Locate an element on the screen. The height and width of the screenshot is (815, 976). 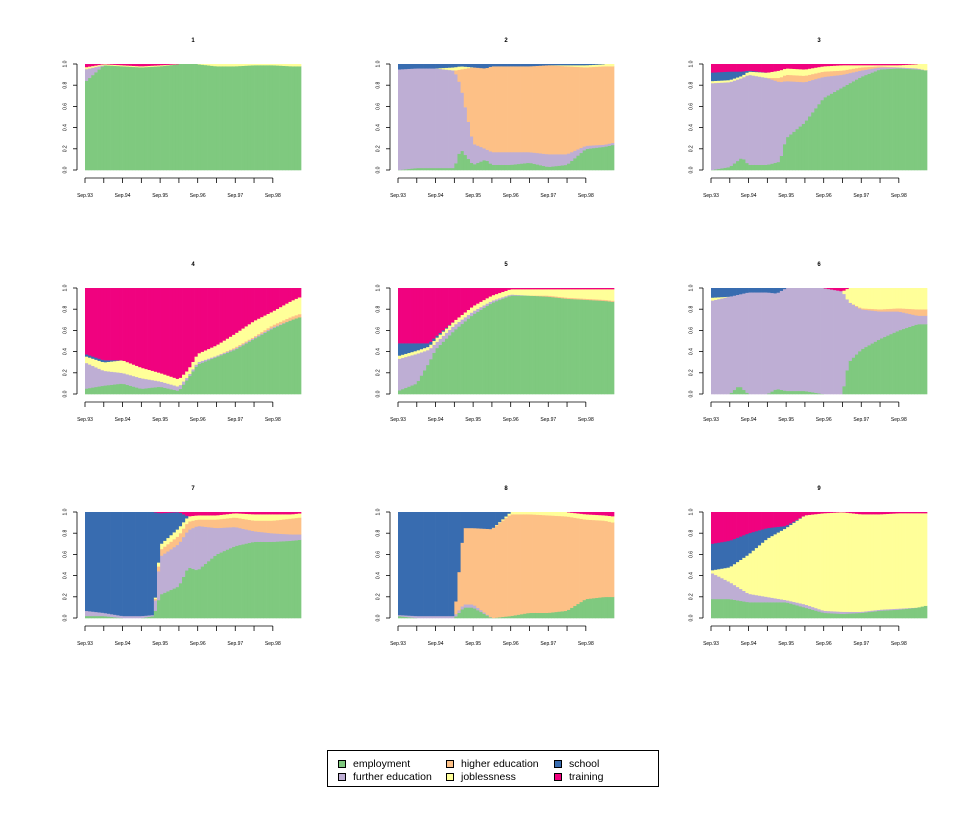
chart-title: 8 is located at coordinates (506, 489).